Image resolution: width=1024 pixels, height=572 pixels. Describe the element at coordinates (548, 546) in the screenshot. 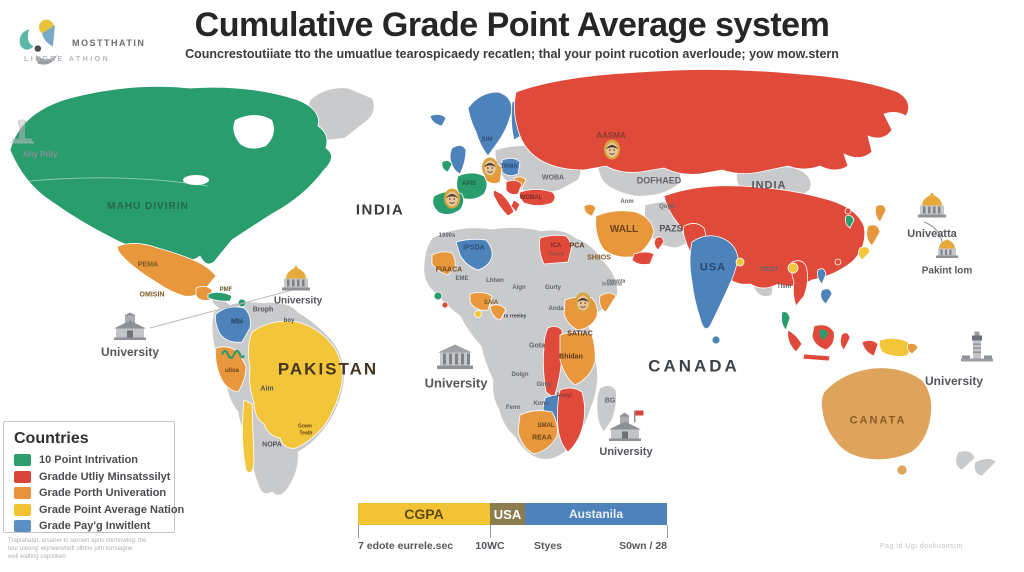

I see `scale-tick-label: Styes` at that location.